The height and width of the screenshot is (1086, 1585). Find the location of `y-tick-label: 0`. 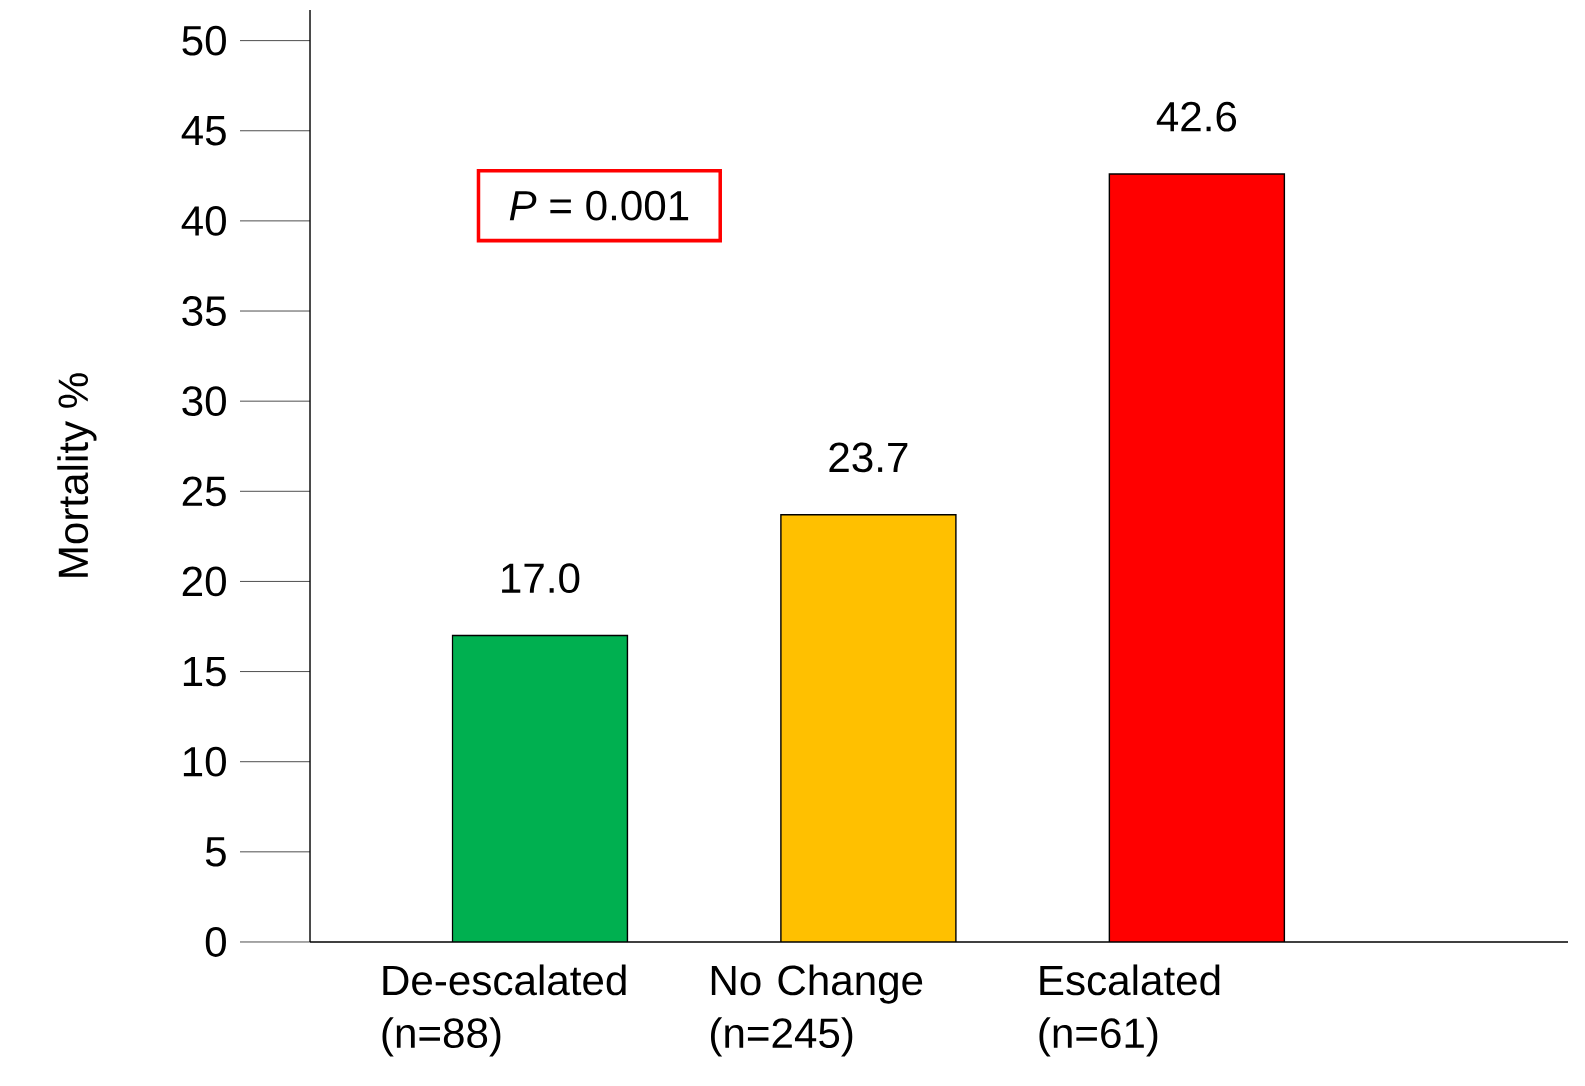

y-tick-label: 0 is located at coordinates (215, 942).